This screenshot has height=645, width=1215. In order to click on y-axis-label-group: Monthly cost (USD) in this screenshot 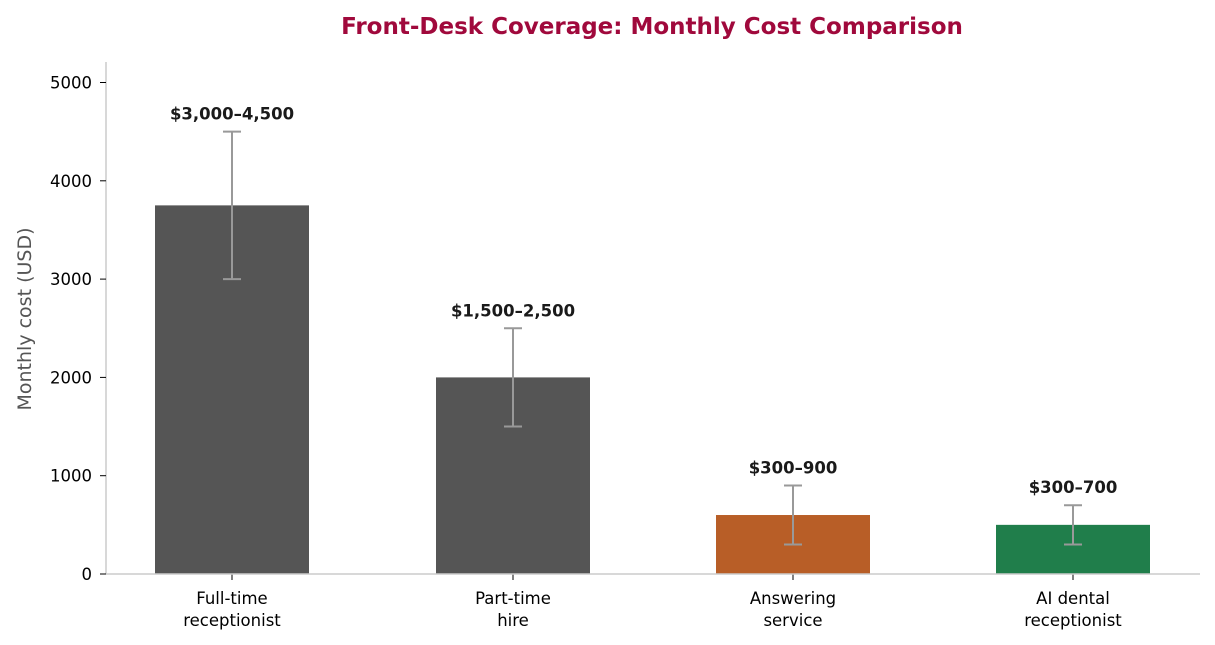, I will do `click(25, 319)`.